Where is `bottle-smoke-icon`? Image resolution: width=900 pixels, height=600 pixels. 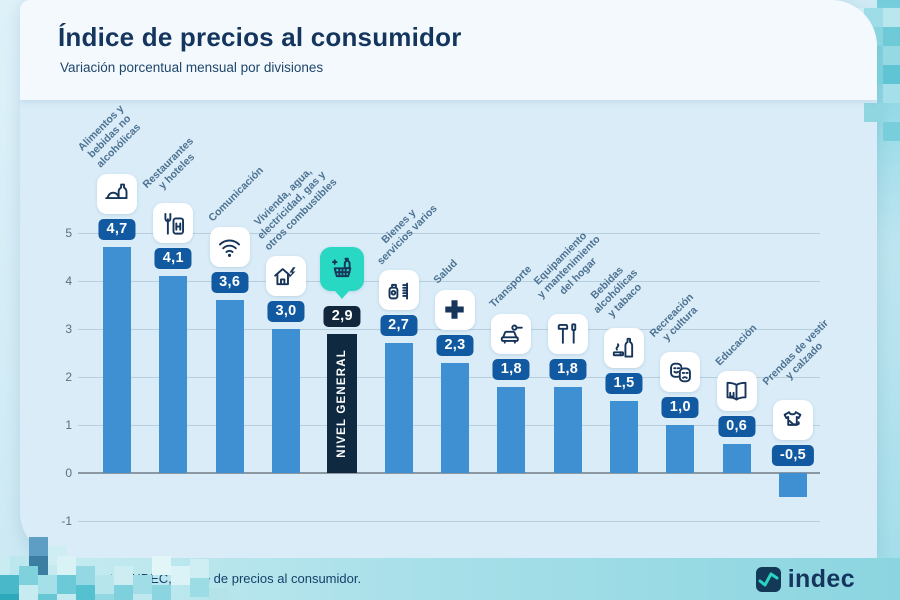 bottle-smoke-icon is located at coordinates (623, 348).